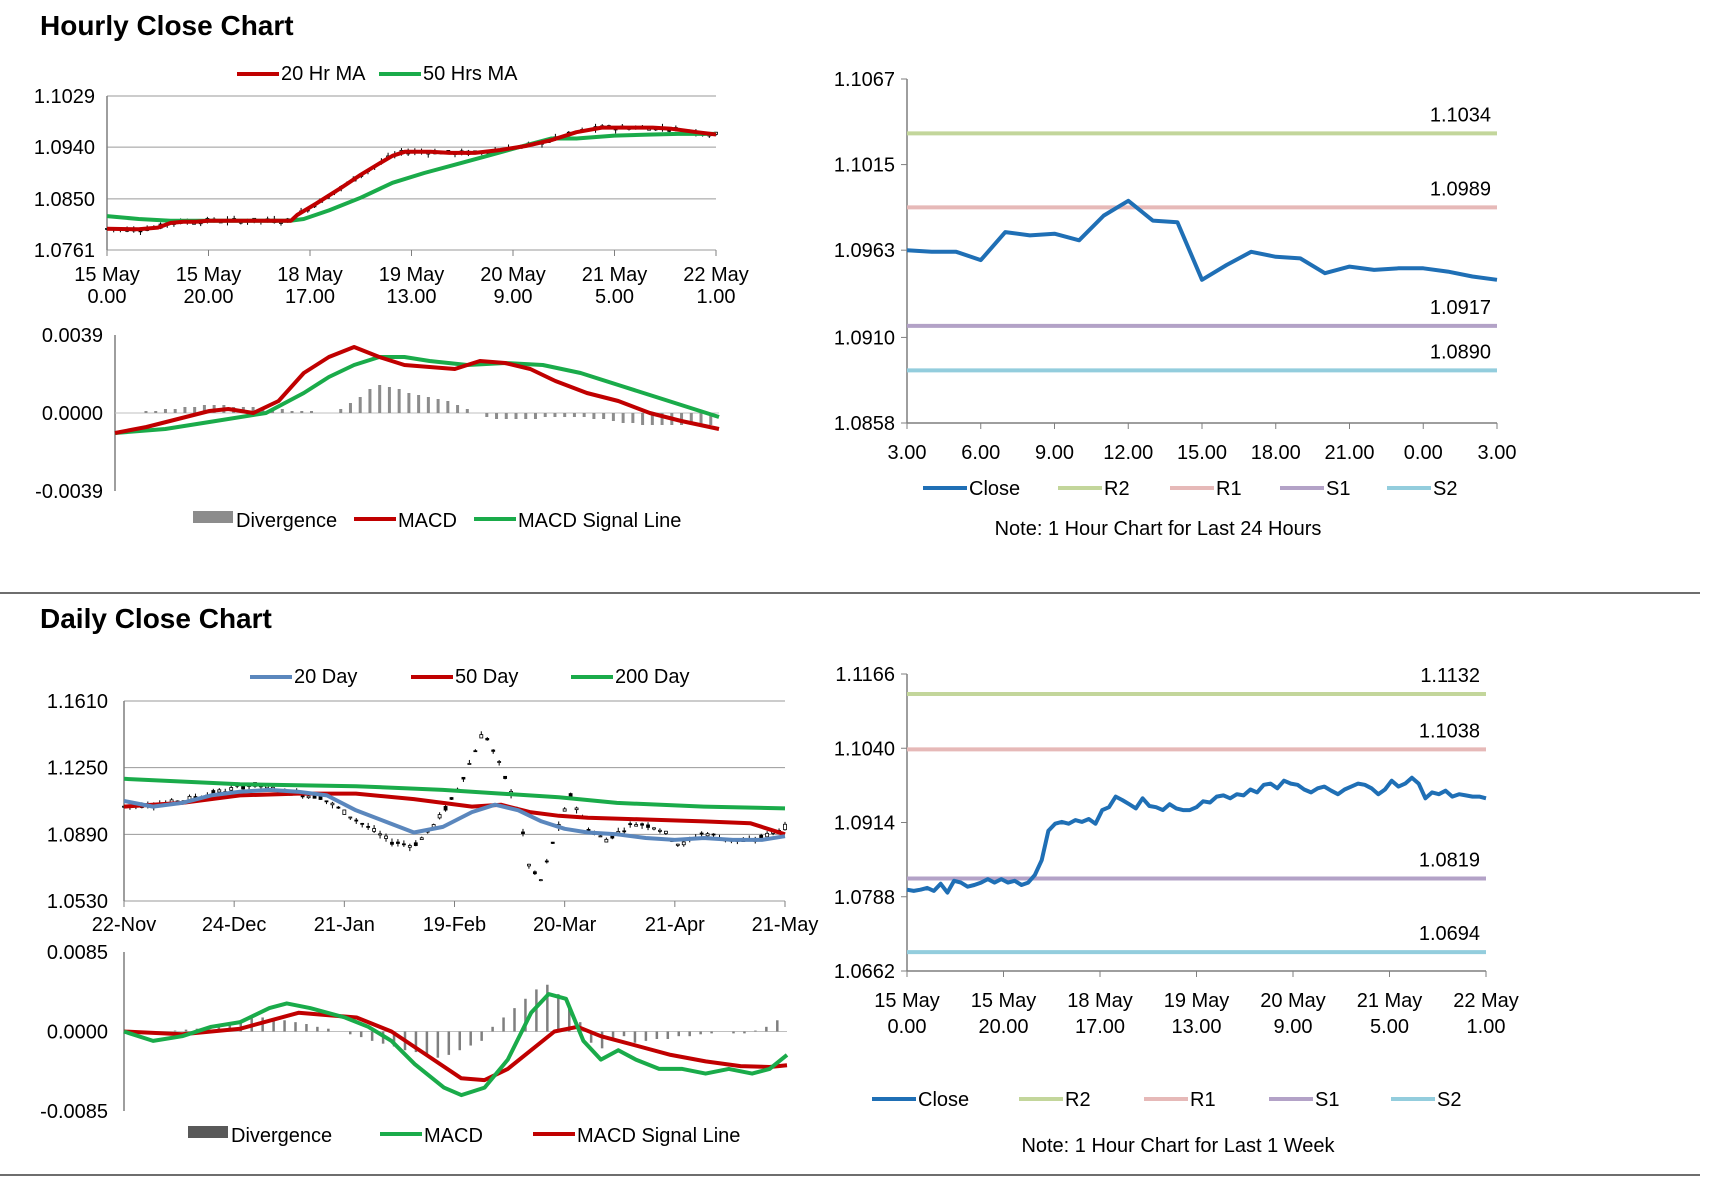 The image size is (1711, 1178). Describe the element at coordinates (454, 793) in the screenshot. I see `ma200-line` at that location.